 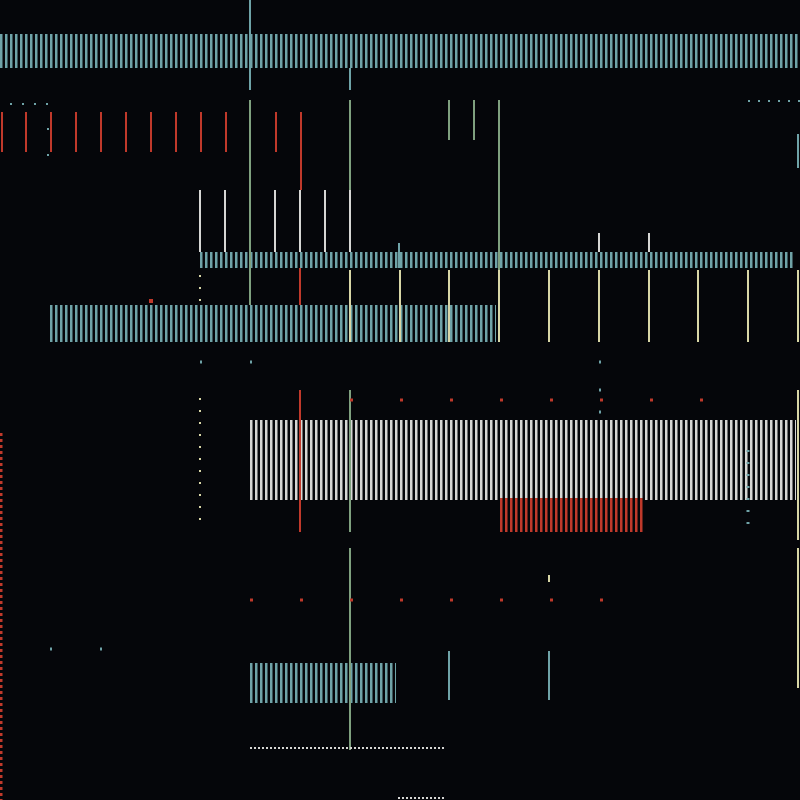 I want to click on red-band, so click(x=571, y=515).